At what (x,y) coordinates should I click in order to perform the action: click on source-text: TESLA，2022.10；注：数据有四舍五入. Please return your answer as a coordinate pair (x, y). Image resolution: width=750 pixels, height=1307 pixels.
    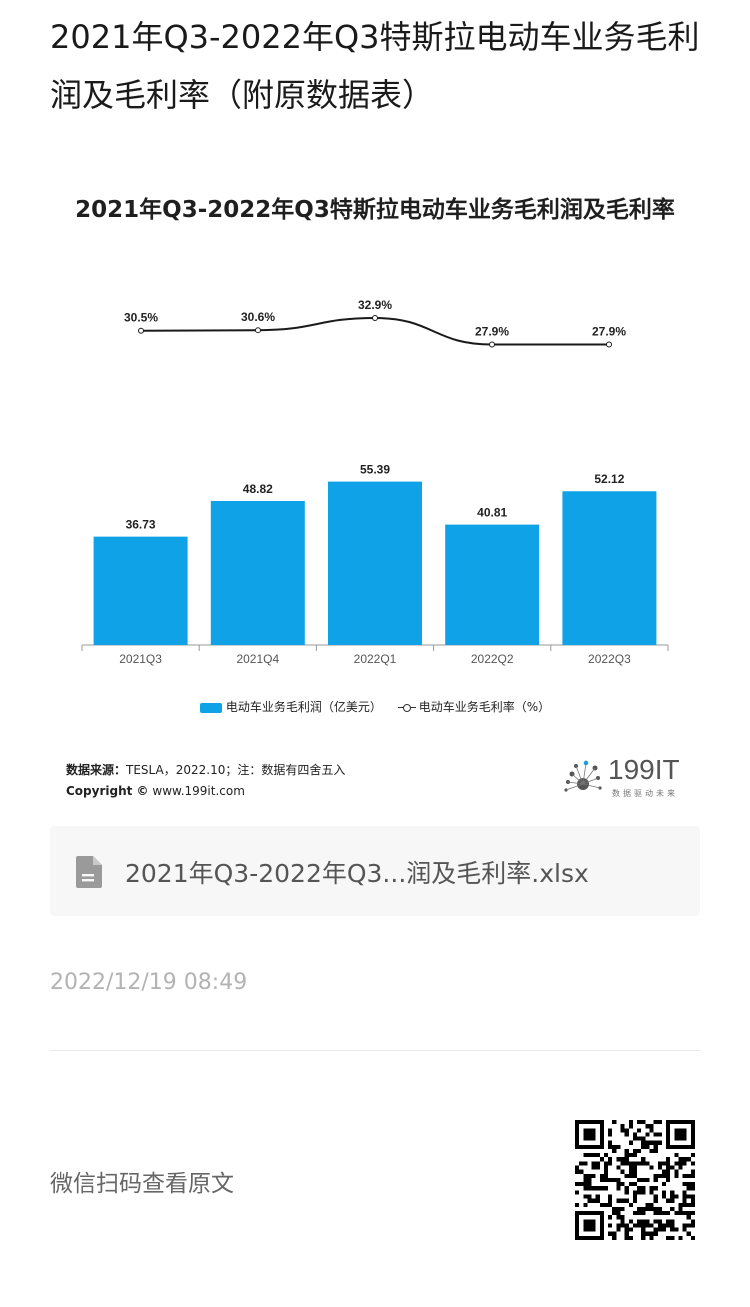
    Looking at the image, I should click on (236, 770).